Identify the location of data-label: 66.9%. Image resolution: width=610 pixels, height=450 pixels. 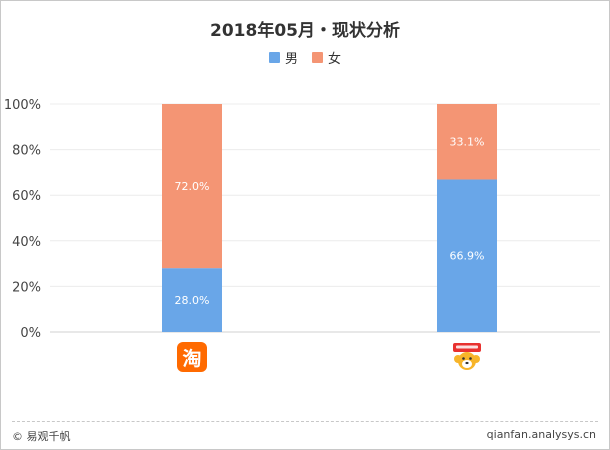
(467, 256).